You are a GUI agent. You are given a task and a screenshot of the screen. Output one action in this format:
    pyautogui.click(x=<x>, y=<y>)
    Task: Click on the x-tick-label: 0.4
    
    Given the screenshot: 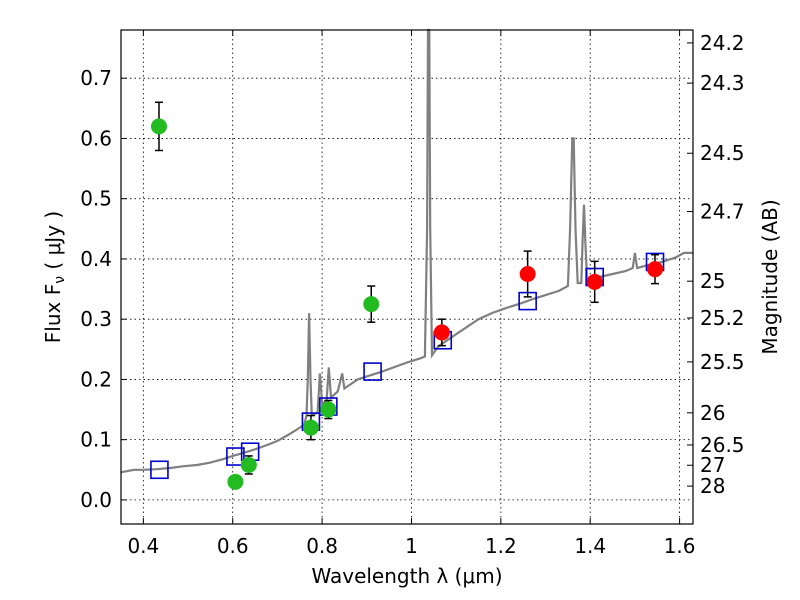 What is the action you would take?
    pyautogui.click(x=143, y=546)
    